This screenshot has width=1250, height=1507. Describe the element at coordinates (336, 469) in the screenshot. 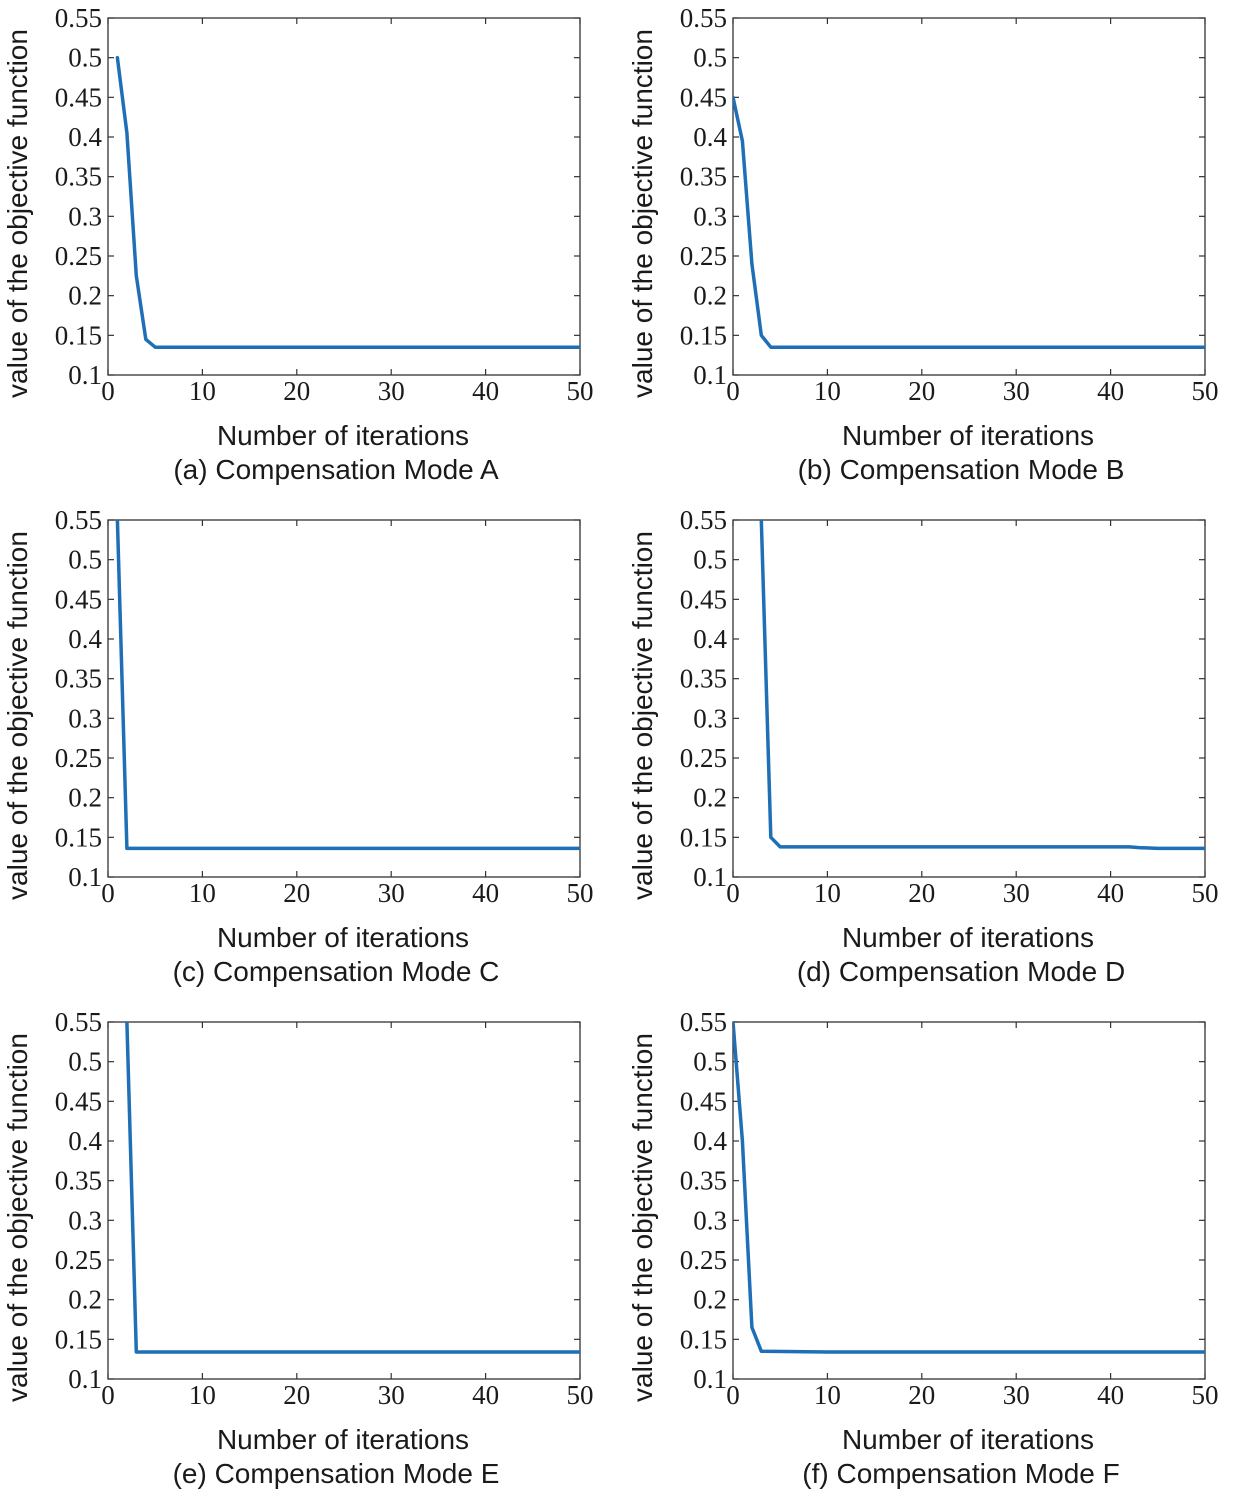

I see `panel-caption: (a) Compensation Mode A` at that location.